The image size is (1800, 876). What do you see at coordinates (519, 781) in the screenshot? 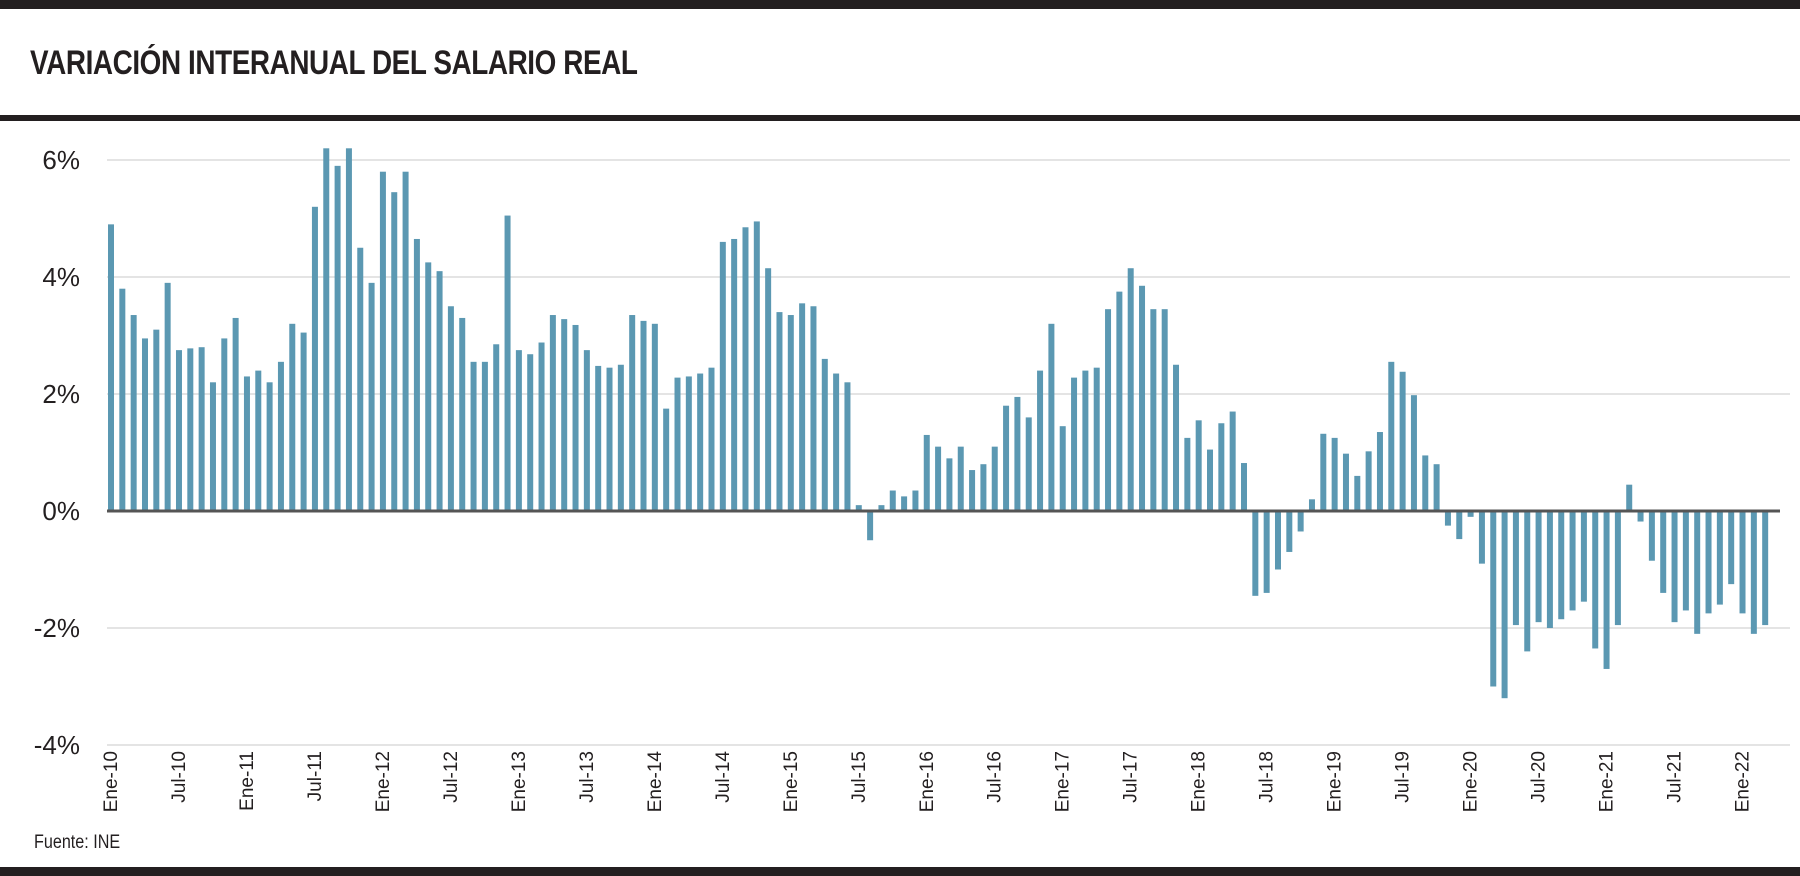
I see `x-tick-label: Ene-13` at bounding box center [519, 781].